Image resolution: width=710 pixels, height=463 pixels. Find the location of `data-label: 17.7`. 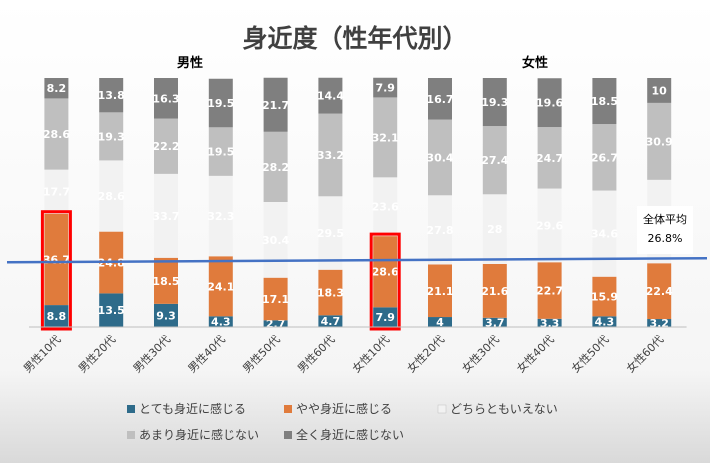

data-label: 17.7 is located at coordinates (56, 192).